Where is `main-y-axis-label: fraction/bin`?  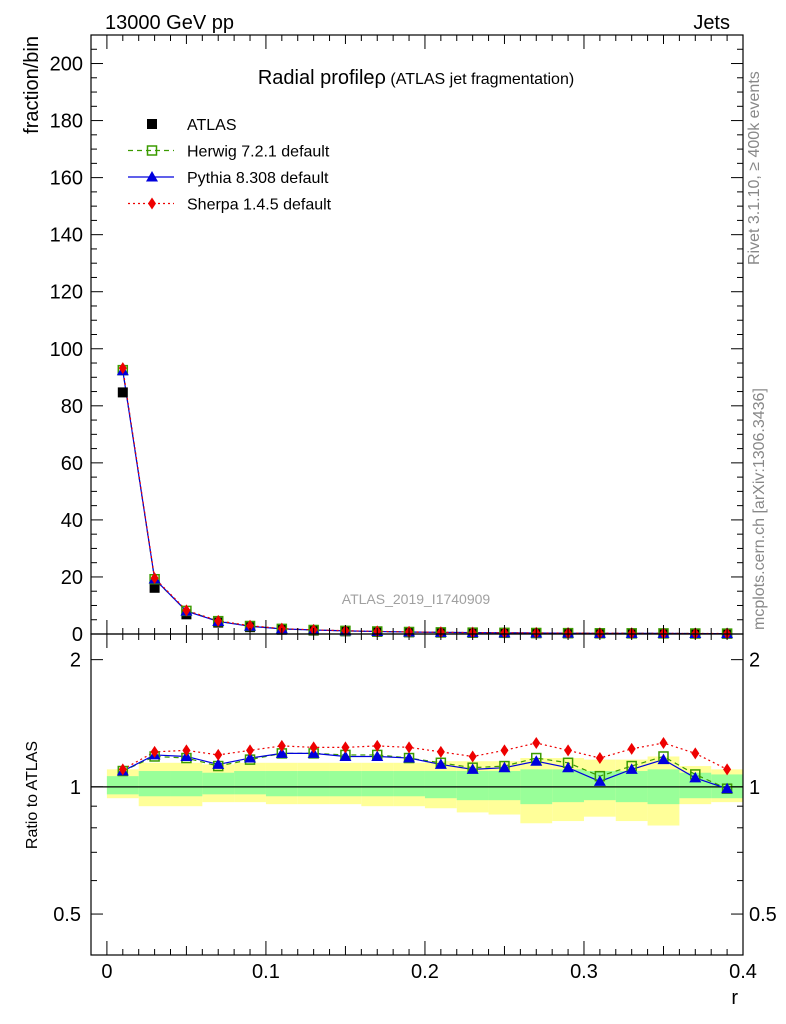 main-y-axis-label: fraction/bin is located at coordinates (32, 85).